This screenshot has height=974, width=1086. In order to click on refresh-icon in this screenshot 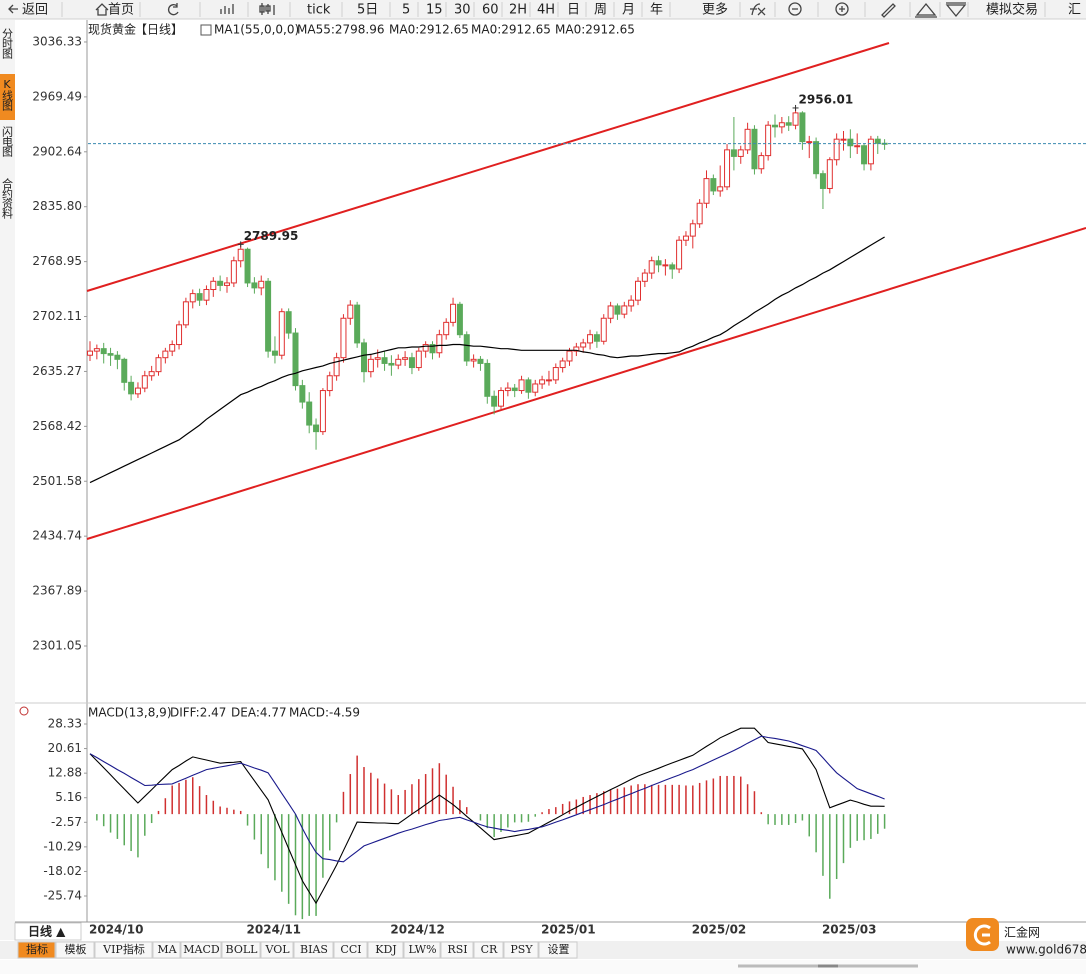, I will do `click(173, 9)`.